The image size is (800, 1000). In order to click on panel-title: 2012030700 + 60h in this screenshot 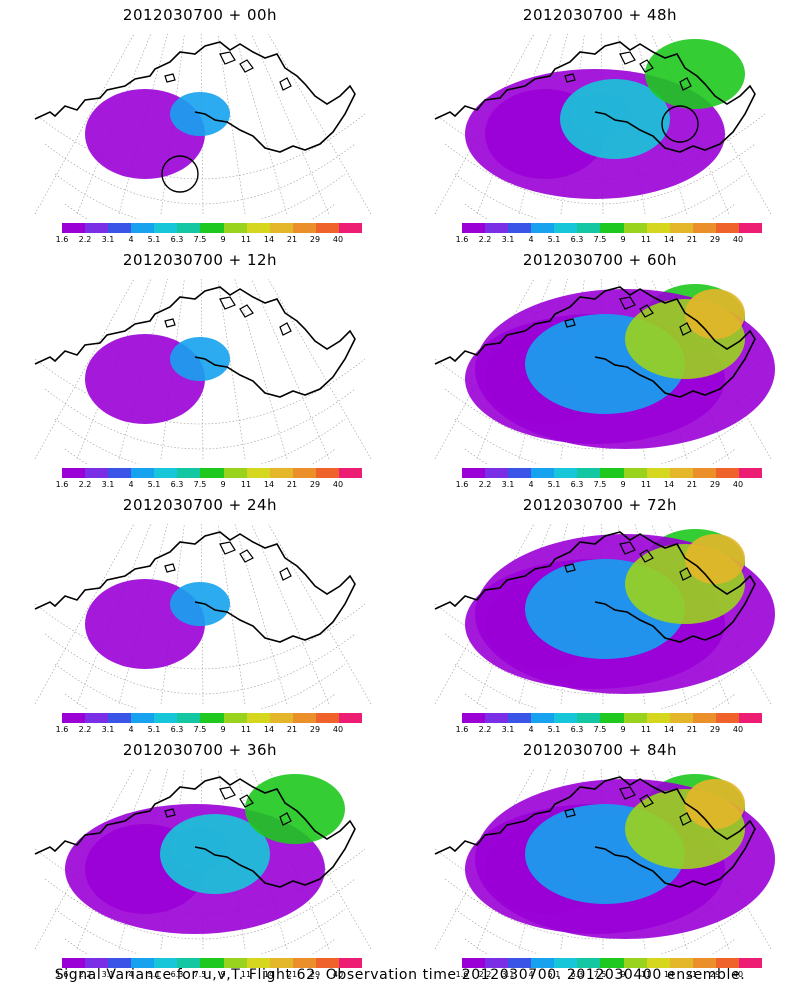, I will do `click(600, 260)`.